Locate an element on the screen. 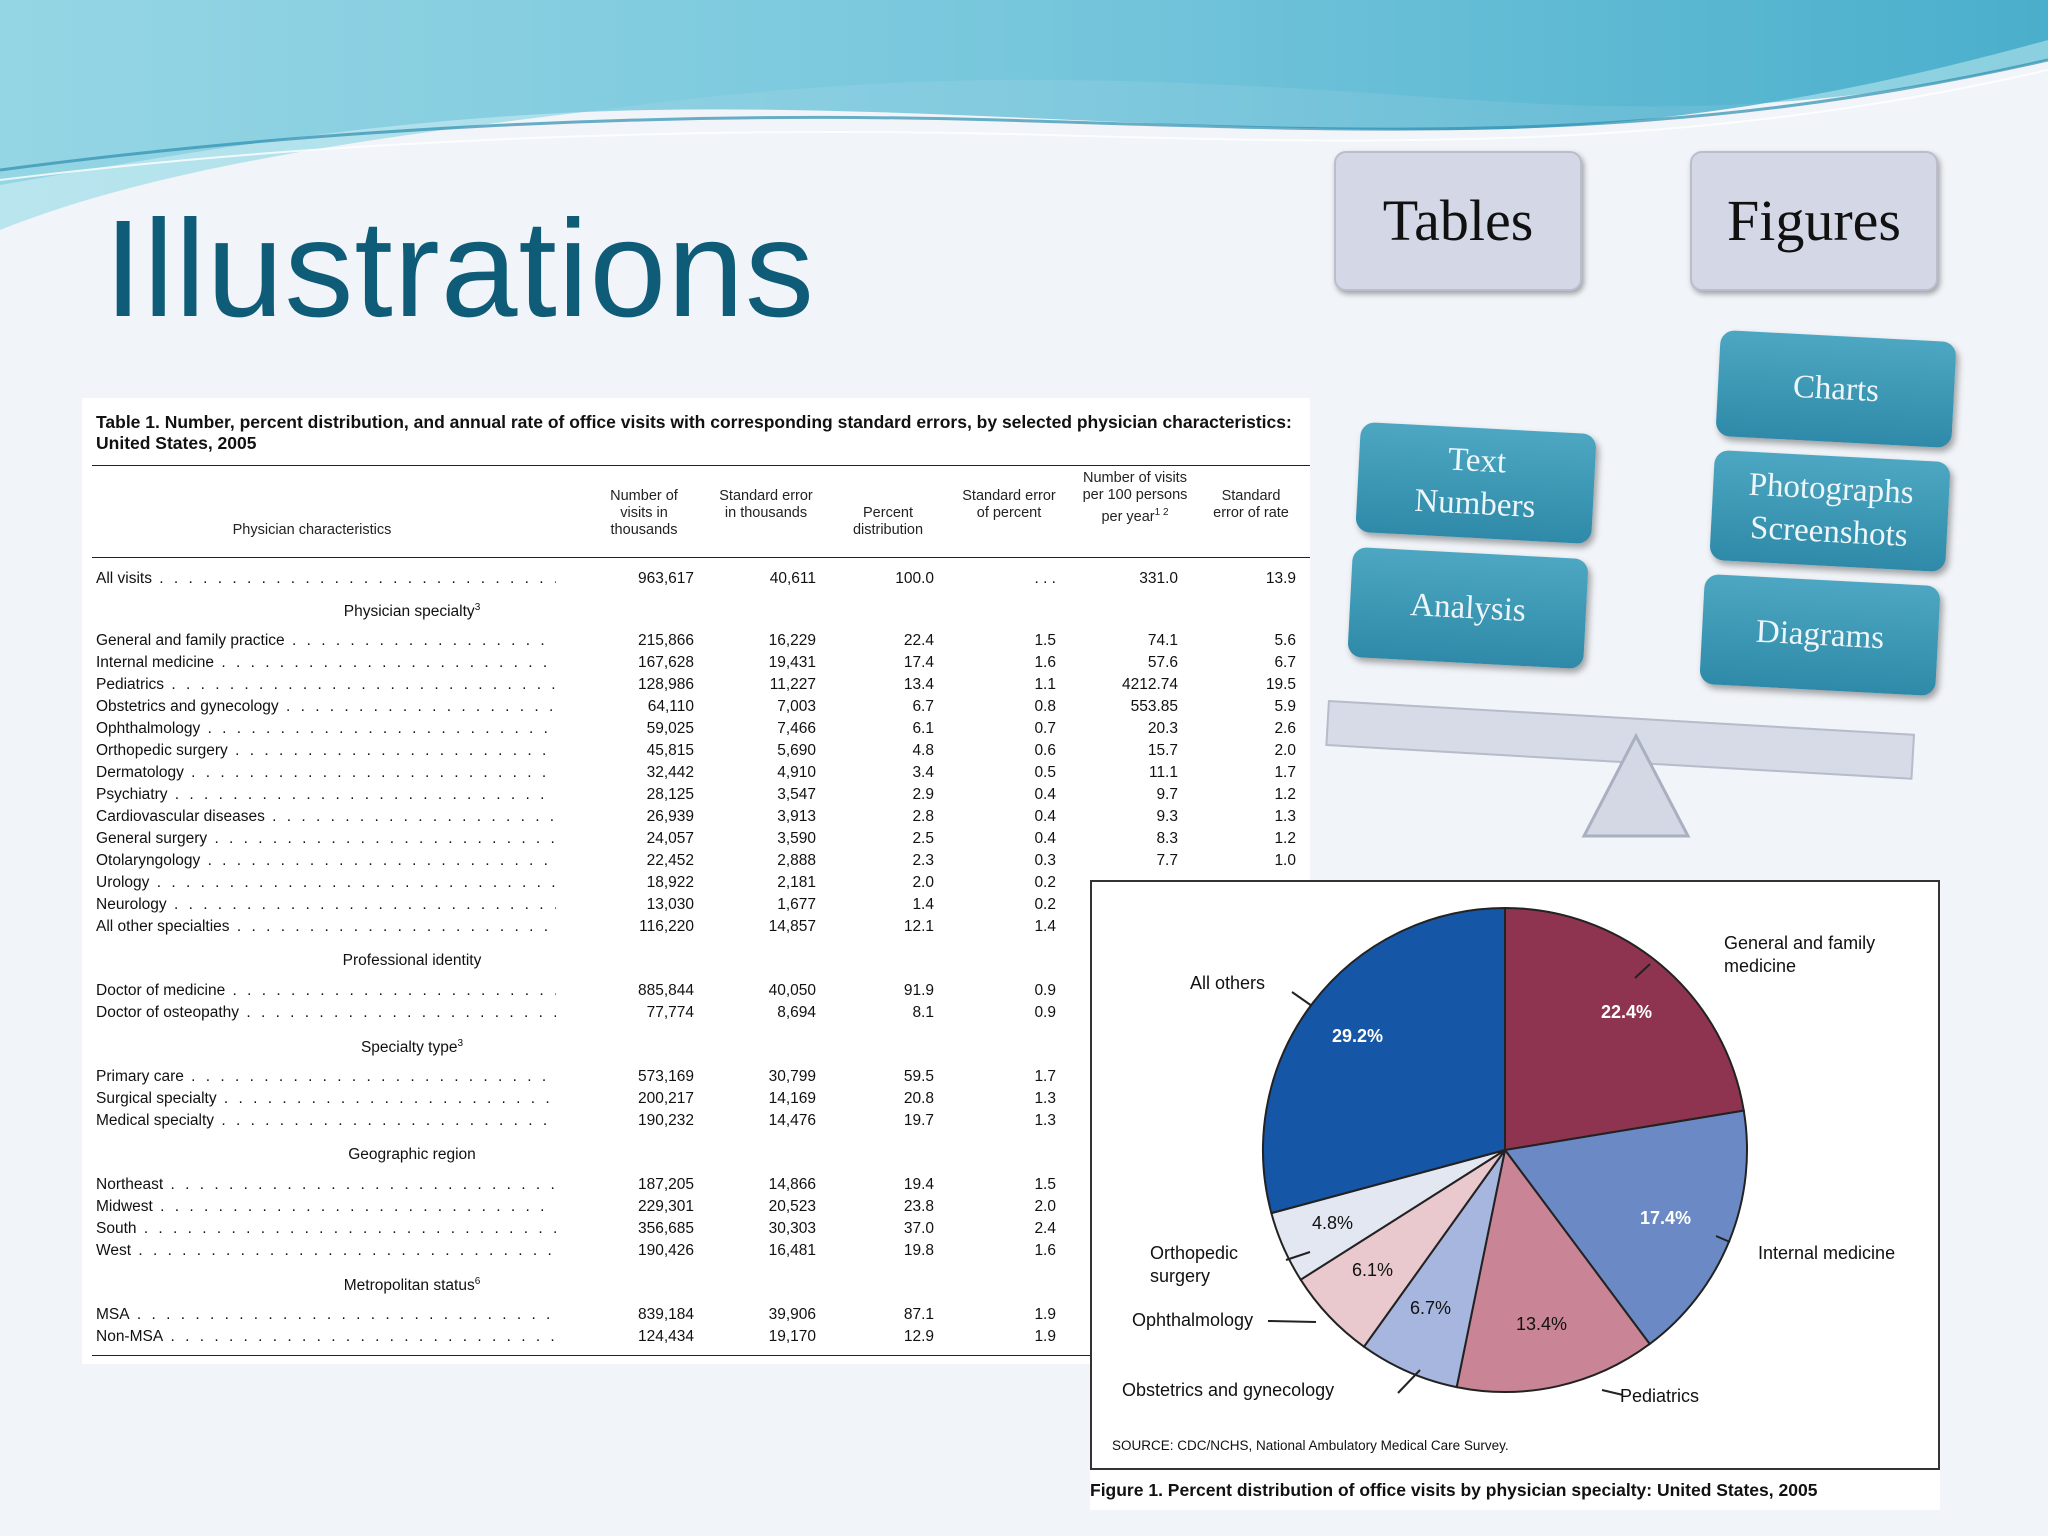 The height and width of the screenshot is (1536, 2048). row-value: 3,913 is located at coordinates (796, 816).